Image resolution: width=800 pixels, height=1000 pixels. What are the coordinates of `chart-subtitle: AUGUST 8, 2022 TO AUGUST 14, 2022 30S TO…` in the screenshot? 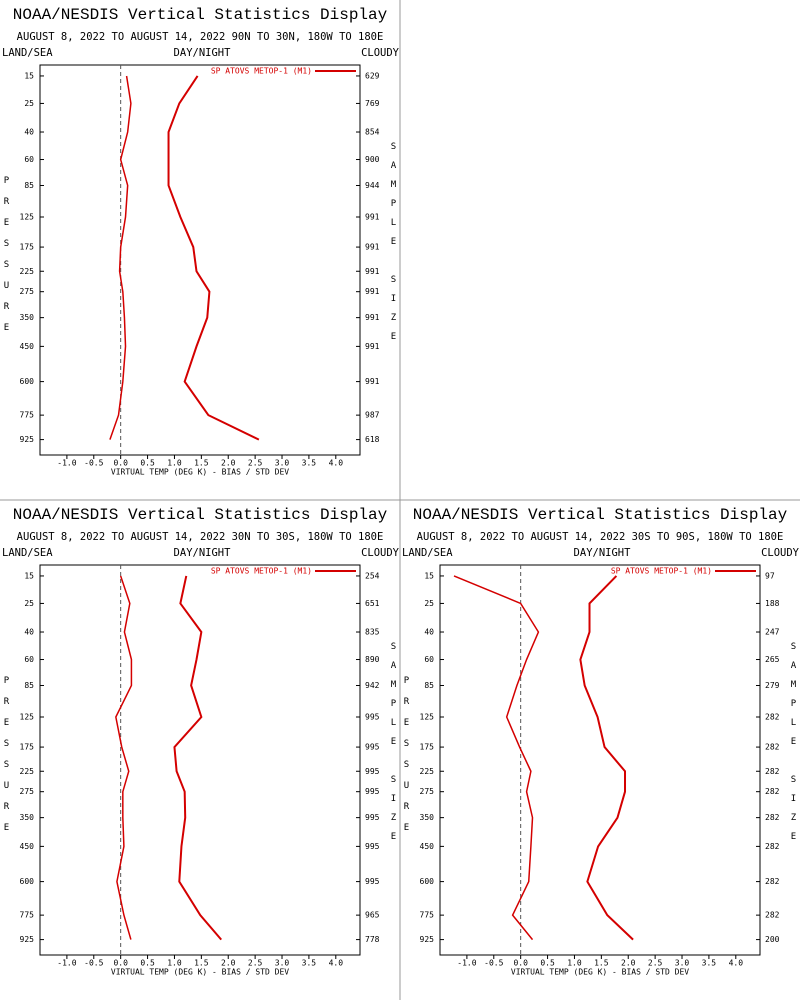 It's located at (600, 537).